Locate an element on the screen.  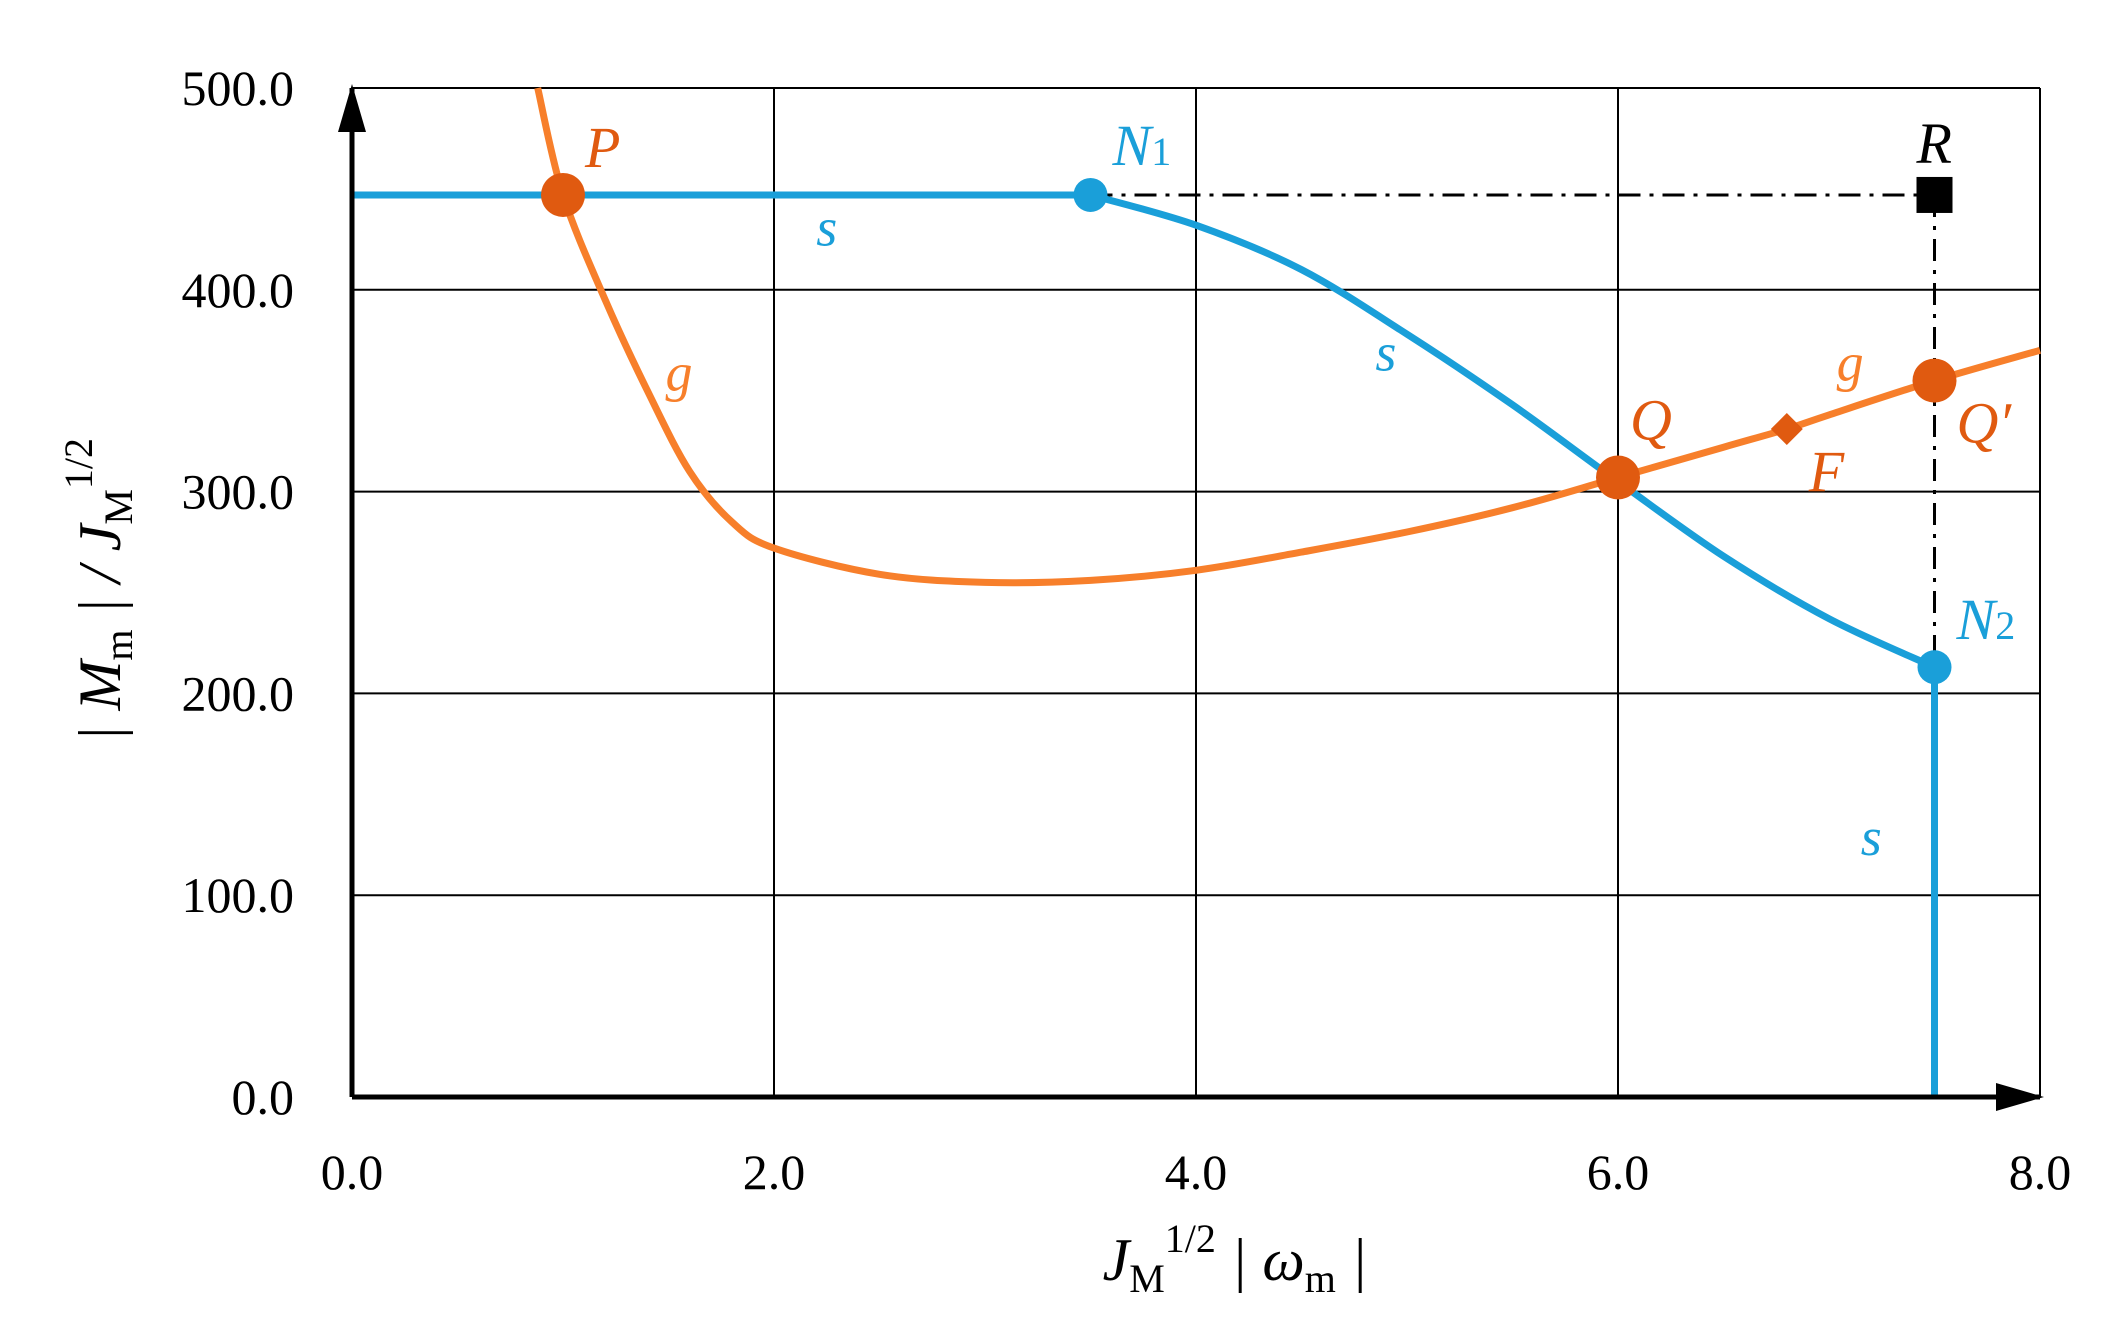
point-label: F is located at coordinates (1826, 471).